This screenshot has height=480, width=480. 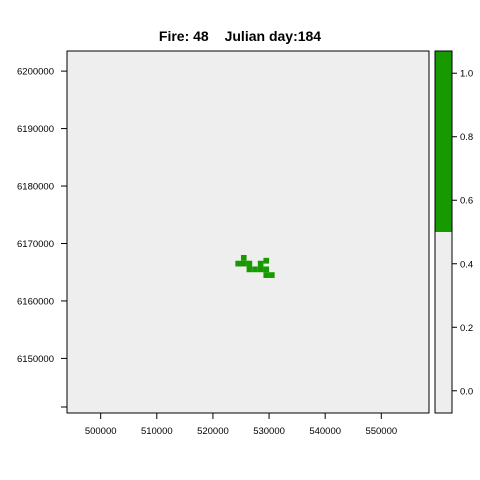 I want to click on x-tick-label: 510000, so click(x=157, y=431).